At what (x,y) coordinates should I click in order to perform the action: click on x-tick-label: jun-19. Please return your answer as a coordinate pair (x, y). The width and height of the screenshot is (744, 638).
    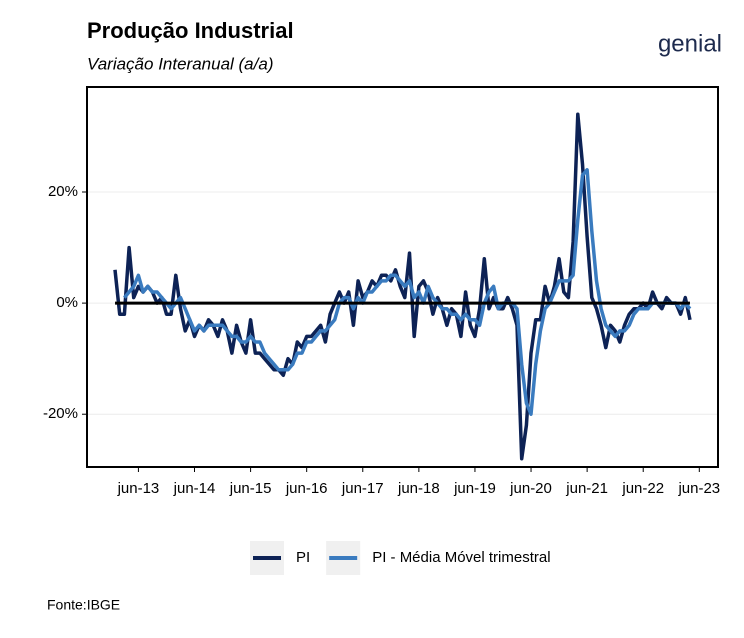
    Looking at the image, I should click on (474, 488).